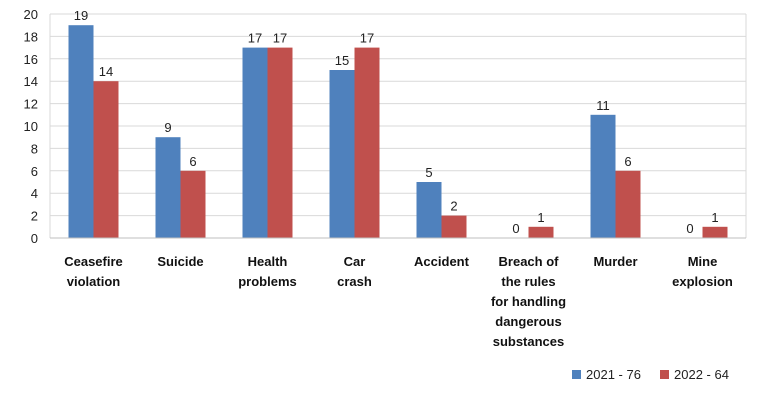 The image size is (768, 401). What do you see at coordinates (34, 148) in the screenshot?
I see `y-tick-label: 8` at bounding box center [34, 148].